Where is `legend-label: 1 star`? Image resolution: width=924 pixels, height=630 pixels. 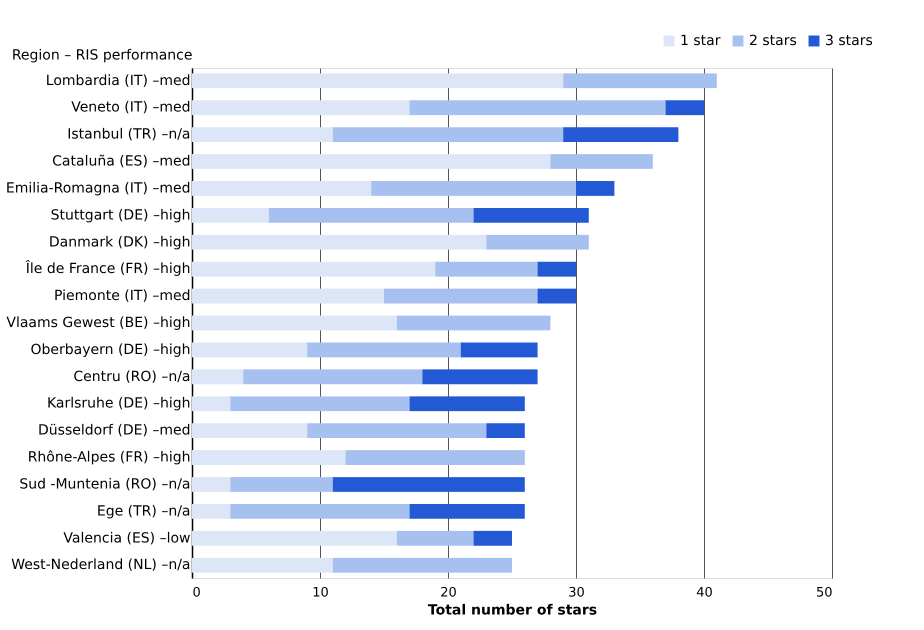 legend-label: 1 star is located at coordinates (700, 41).